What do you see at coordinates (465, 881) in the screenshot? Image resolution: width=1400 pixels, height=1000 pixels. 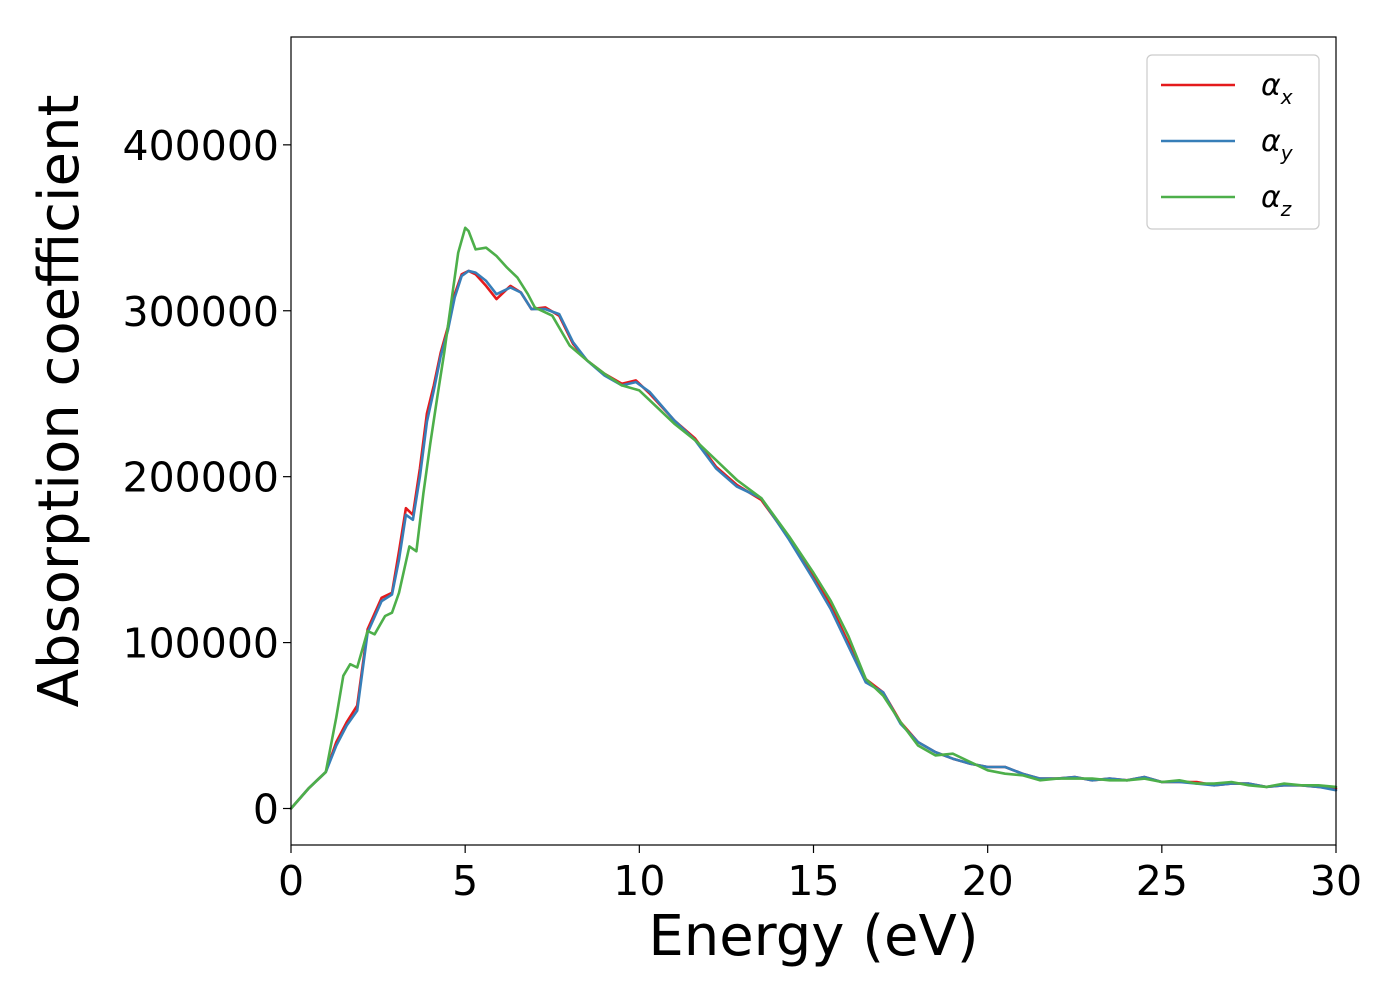 I see `x-tick-label: 5` at bounding box center [465, 881].